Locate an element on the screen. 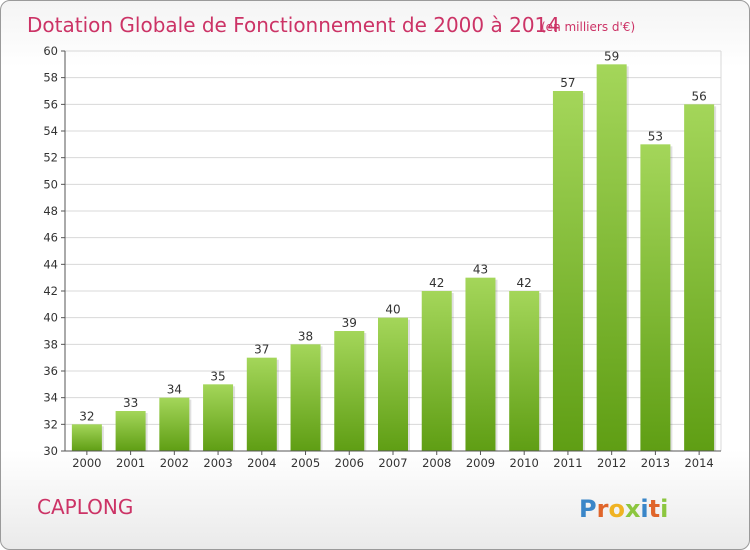  data-label: 33 is located at coordinates (130, 403).